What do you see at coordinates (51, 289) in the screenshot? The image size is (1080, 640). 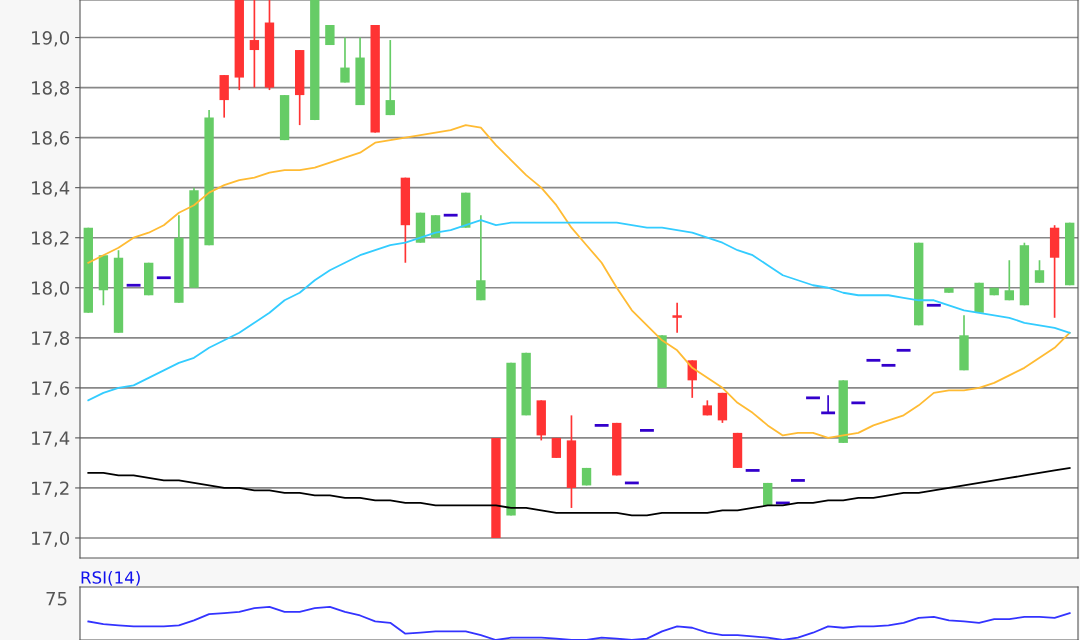 I see `y-tick-label: 18,0` at bounding box center [51, 289].